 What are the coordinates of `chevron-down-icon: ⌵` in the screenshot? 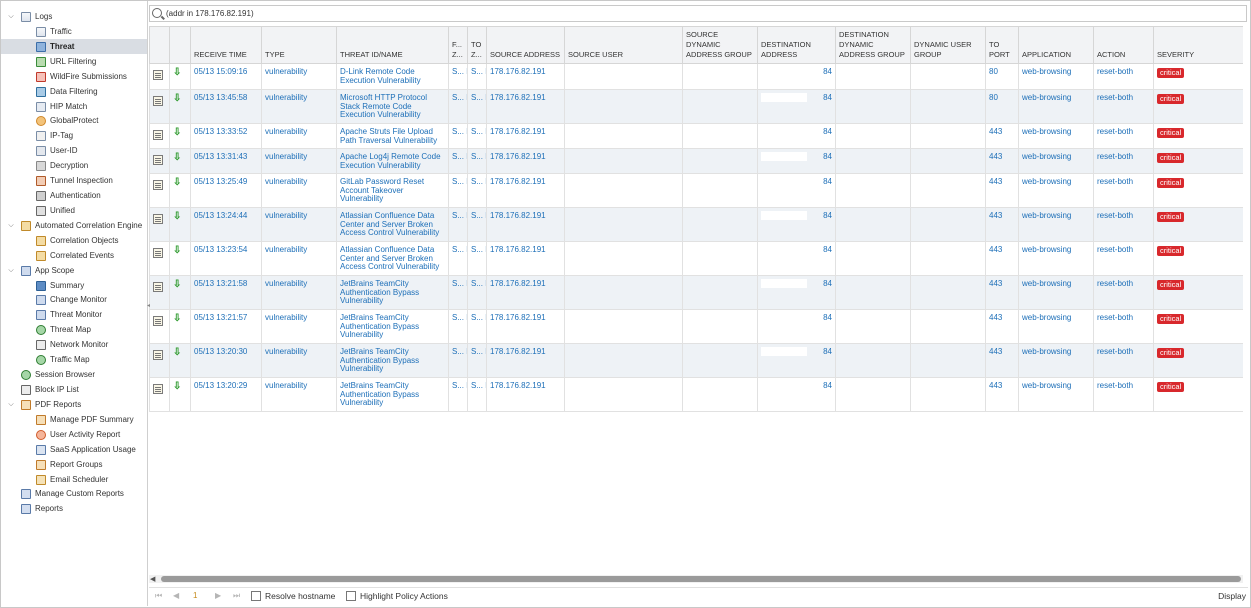 It's located at (11, 270).